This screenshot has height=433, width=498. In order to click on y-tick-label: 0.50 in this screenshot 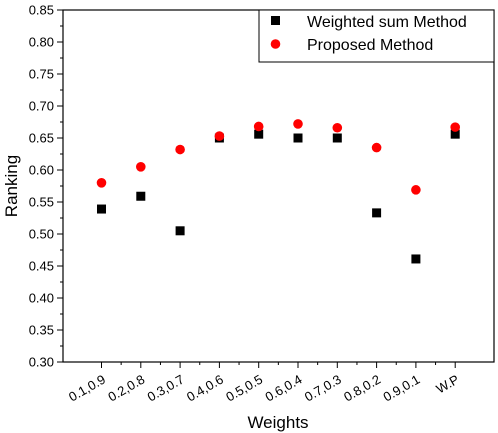, I will do `click(41, 234)`.